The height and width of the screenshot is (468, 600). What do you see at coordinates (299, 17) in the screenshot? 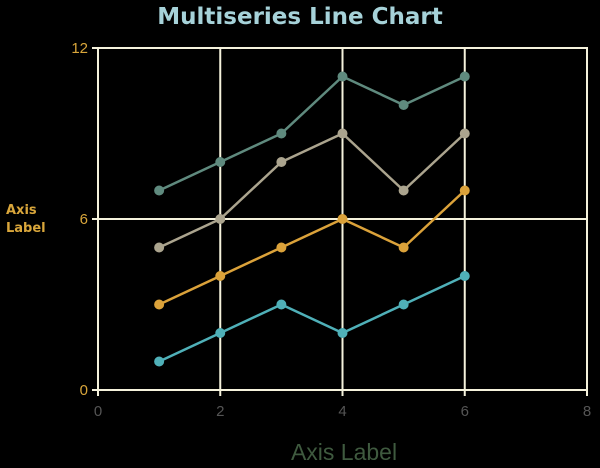
I see `chart-title: Multiseries Line Chart` at bounding box center [299, 17].